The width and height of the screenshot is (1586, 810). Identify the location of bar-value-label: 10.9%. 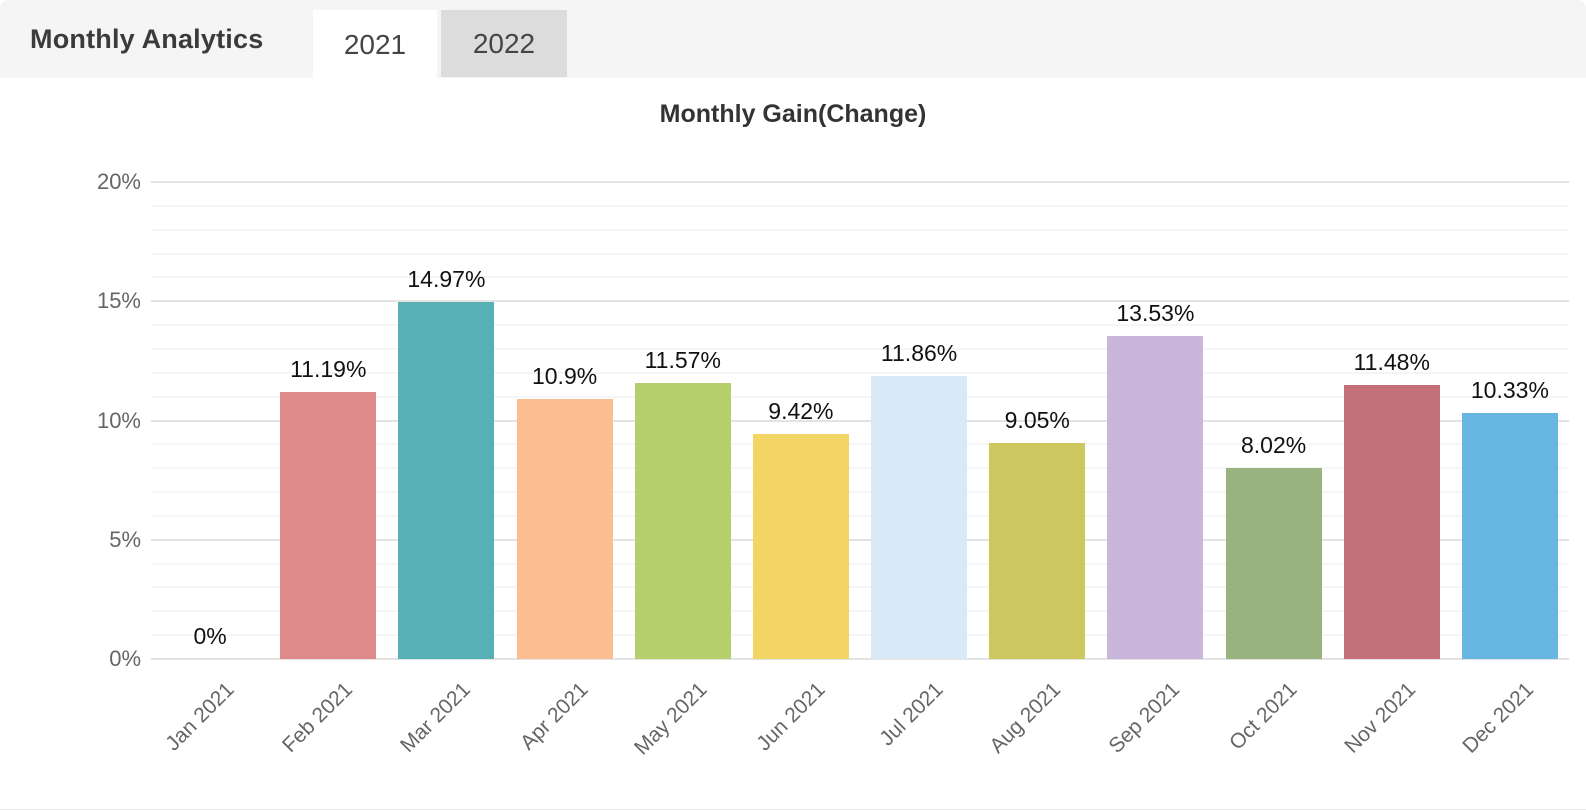
(564, 376).